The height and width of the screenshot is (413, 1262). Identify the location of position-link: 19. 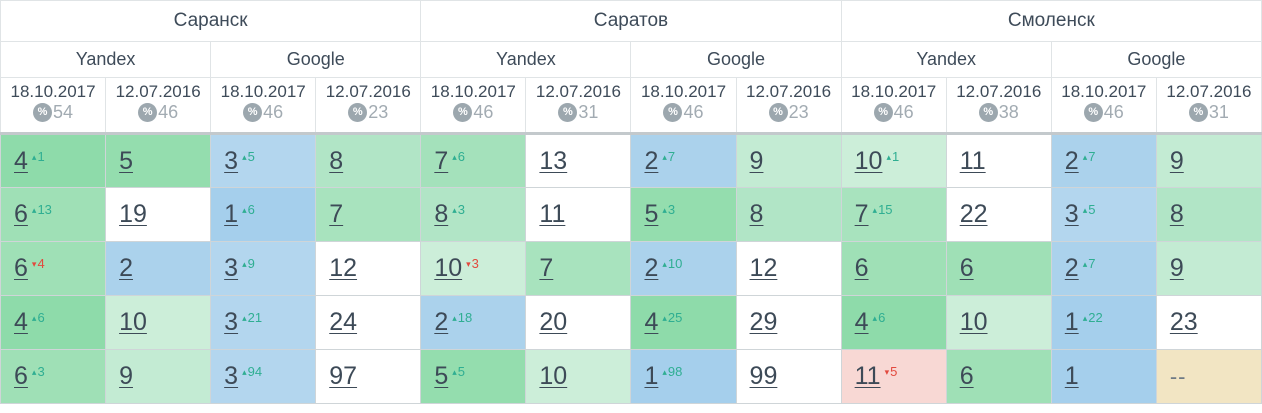
(133, 214).